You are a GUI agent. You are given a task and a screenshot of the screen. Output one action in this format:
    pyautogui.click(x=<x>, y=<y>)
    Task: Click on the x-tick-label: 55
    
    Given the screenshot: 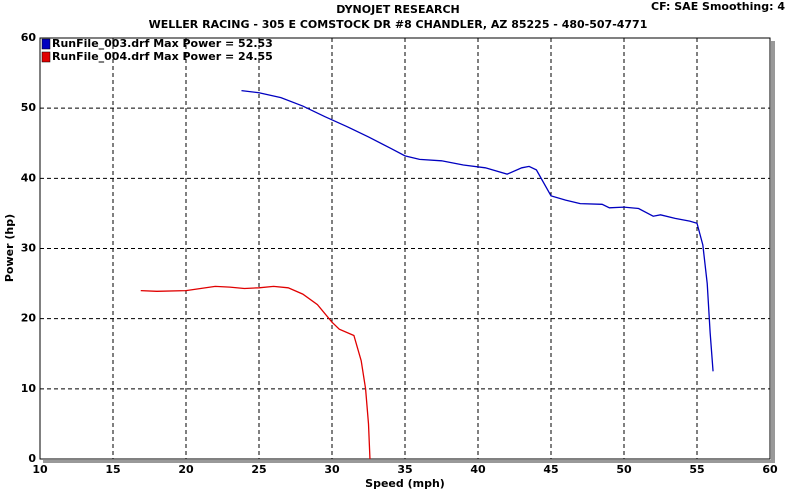 What is the action you would take?
    pyautogui.click(x=696, y=469)
    